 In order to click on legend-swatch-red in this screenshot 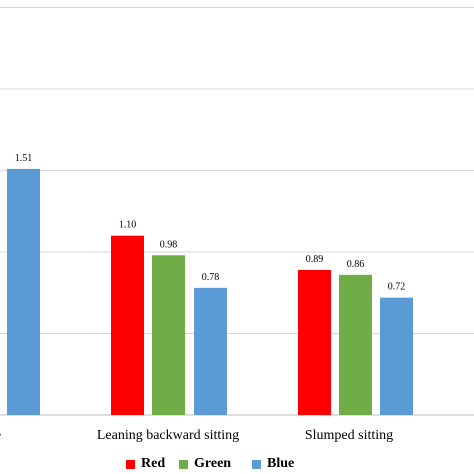, I will do `click(130, 464)`.